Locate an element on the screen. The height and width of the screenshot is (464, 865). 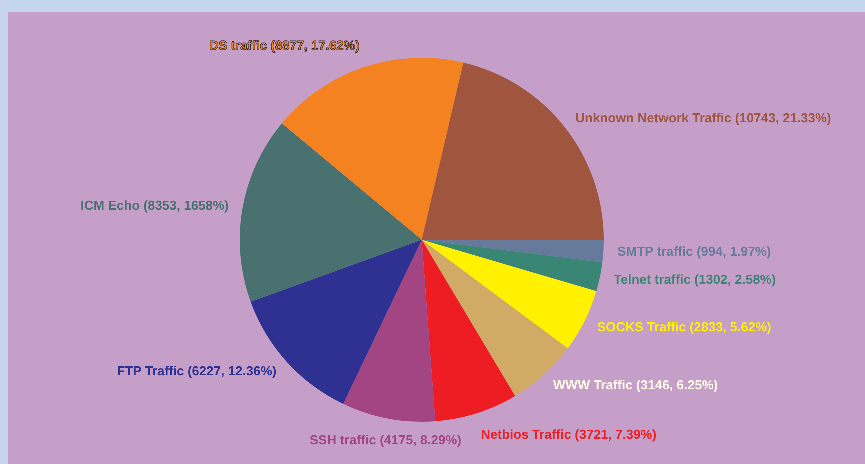
slice-label: Netbios Traffic (3721, 7.39%) is located at coordinates (569, 434).